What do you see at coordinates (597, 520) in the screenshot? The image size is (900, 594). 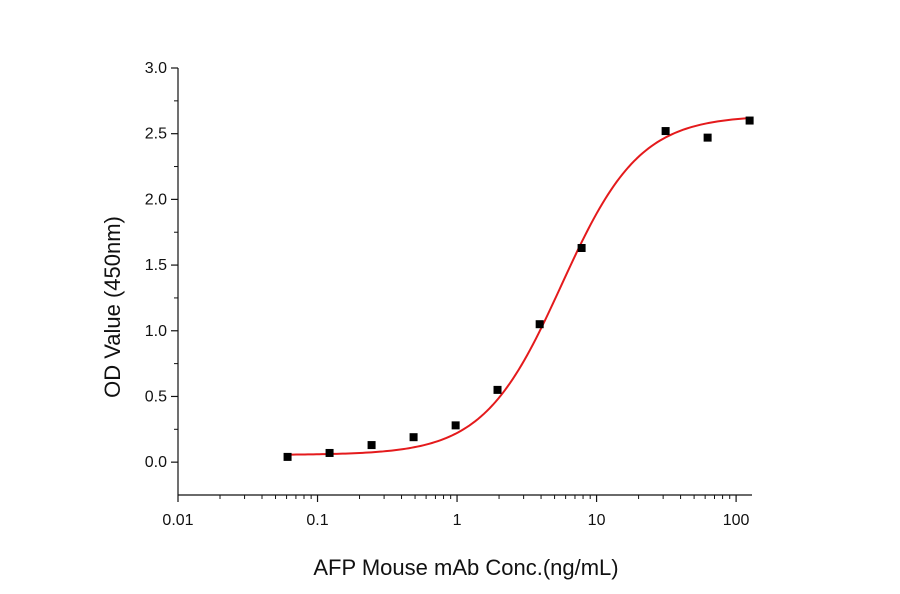 I see `x-tick-label: 10` at bounding box center [597, 520].